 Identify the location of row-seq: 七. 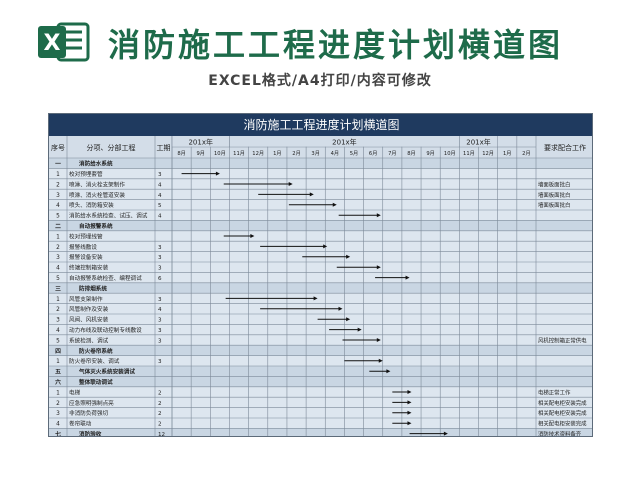
(58, 433).